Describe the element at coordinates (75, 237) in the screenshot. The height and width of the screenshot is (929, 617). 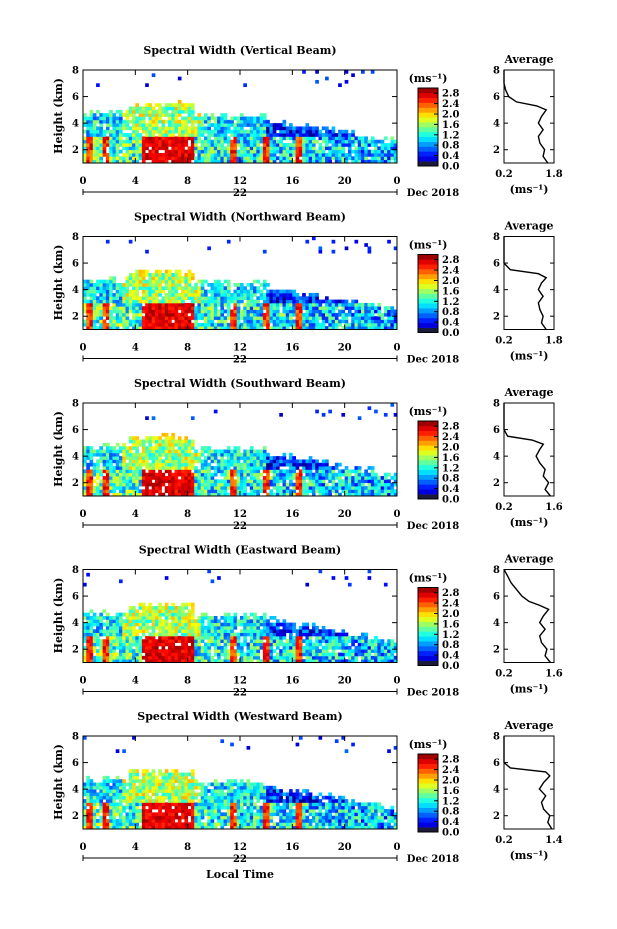
I see `y-tick-label: 8` at that location.